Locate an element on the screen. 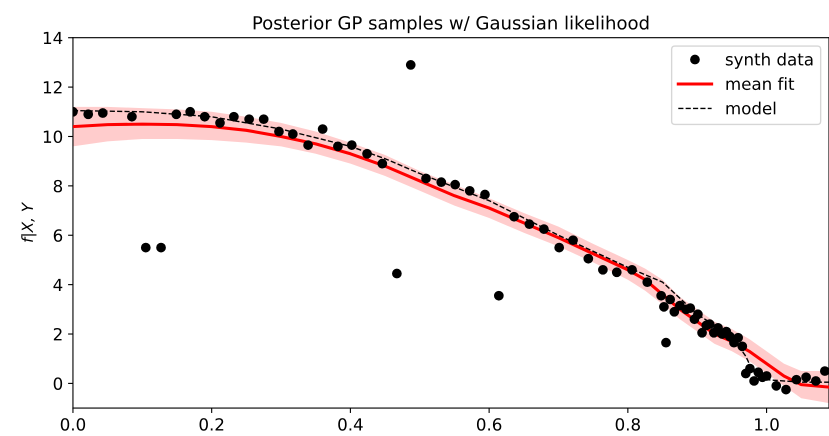 This screenshot has height=436, width=829. x-tick-label: 0.8 is located at coordinates (628, 424).